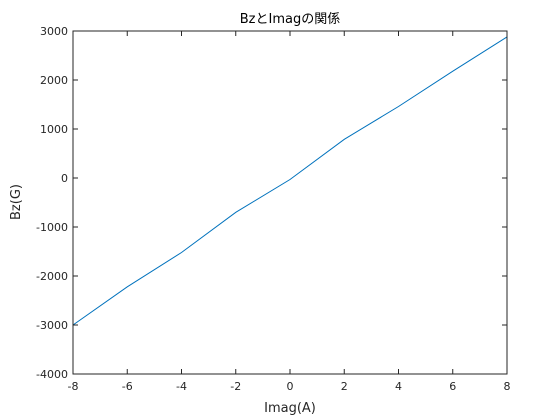 This screenshot has height=420, width=560. What do you see at coordinates (54, 80) in the screenshot?
I see `y-tick-label: 2000` at bounding box center [54, 80].